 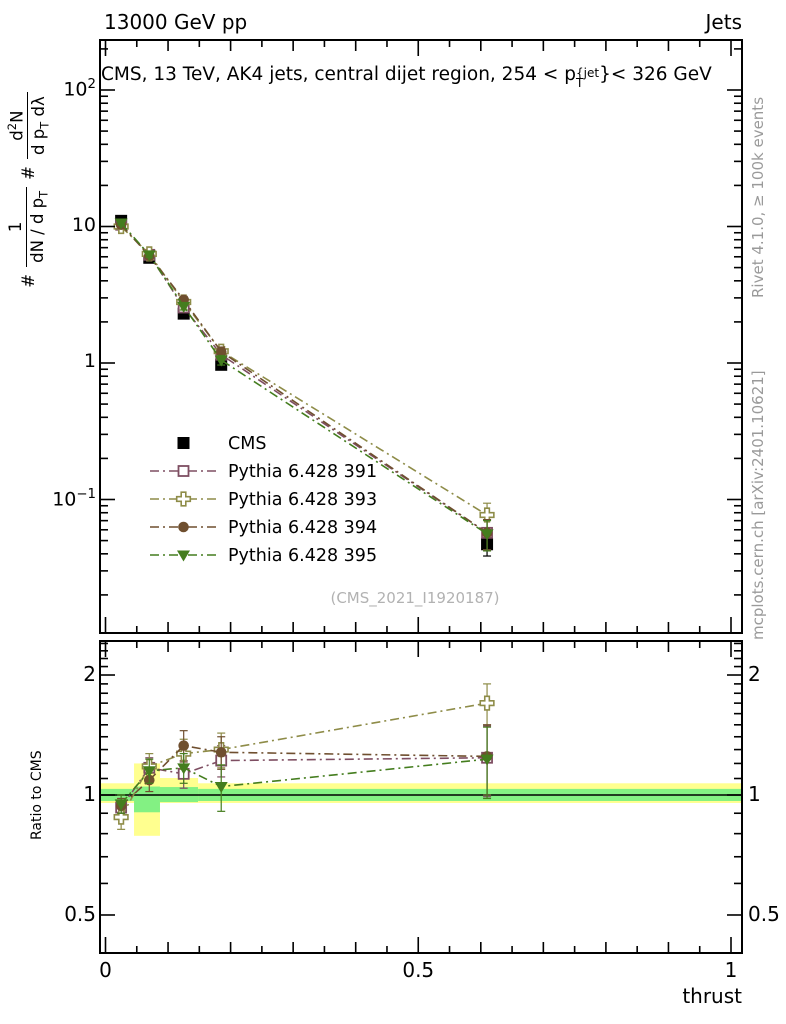 What do you see at coordinates (247, 444) in the screenshot?
I see `legend-label: CMS` at bounding box center [247, 444].